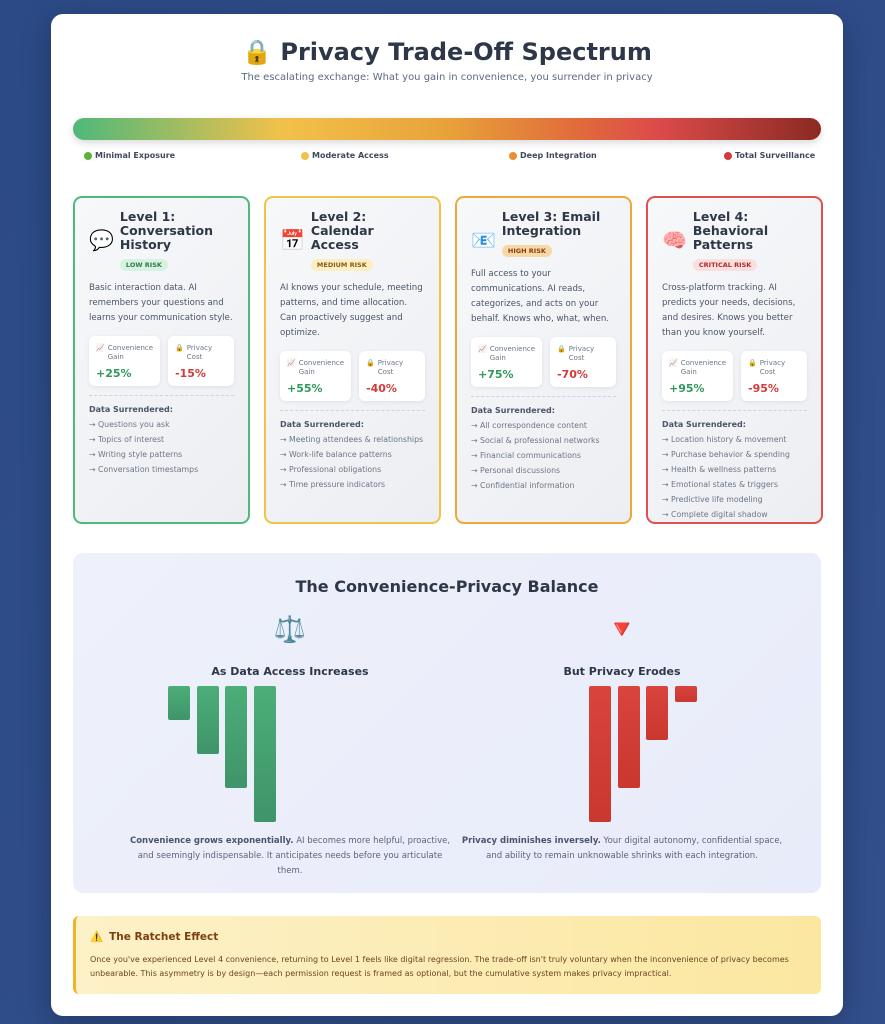  I want to click on title-text: Privacy Trade-Off Spectrum, so click(466, 52).